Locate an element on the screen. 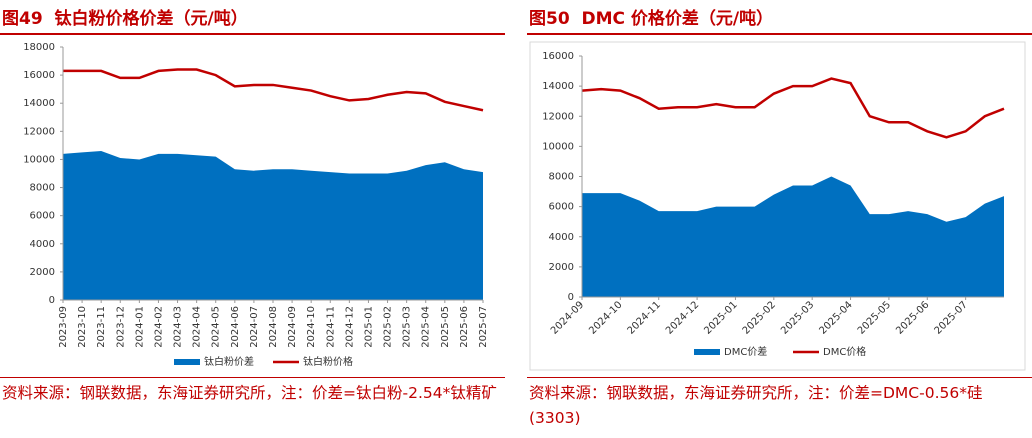  legend-label: DMC价格 is located at coordinates (844, 351).